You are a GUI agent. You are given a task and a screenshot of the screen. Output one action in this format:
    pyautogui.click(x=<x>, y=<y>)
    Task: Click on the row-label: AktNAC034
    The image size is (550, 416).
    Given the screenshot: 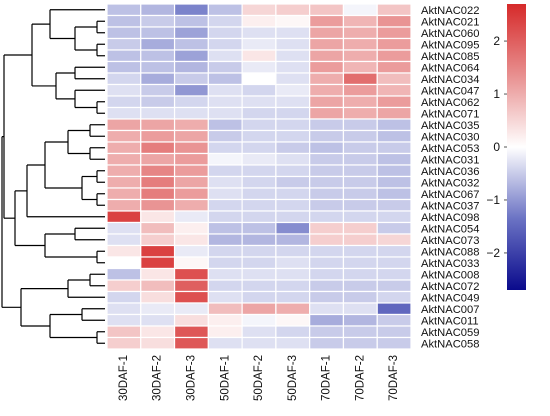 What is the action you would take?
    pyautogui.click(x=450, y=80)
    